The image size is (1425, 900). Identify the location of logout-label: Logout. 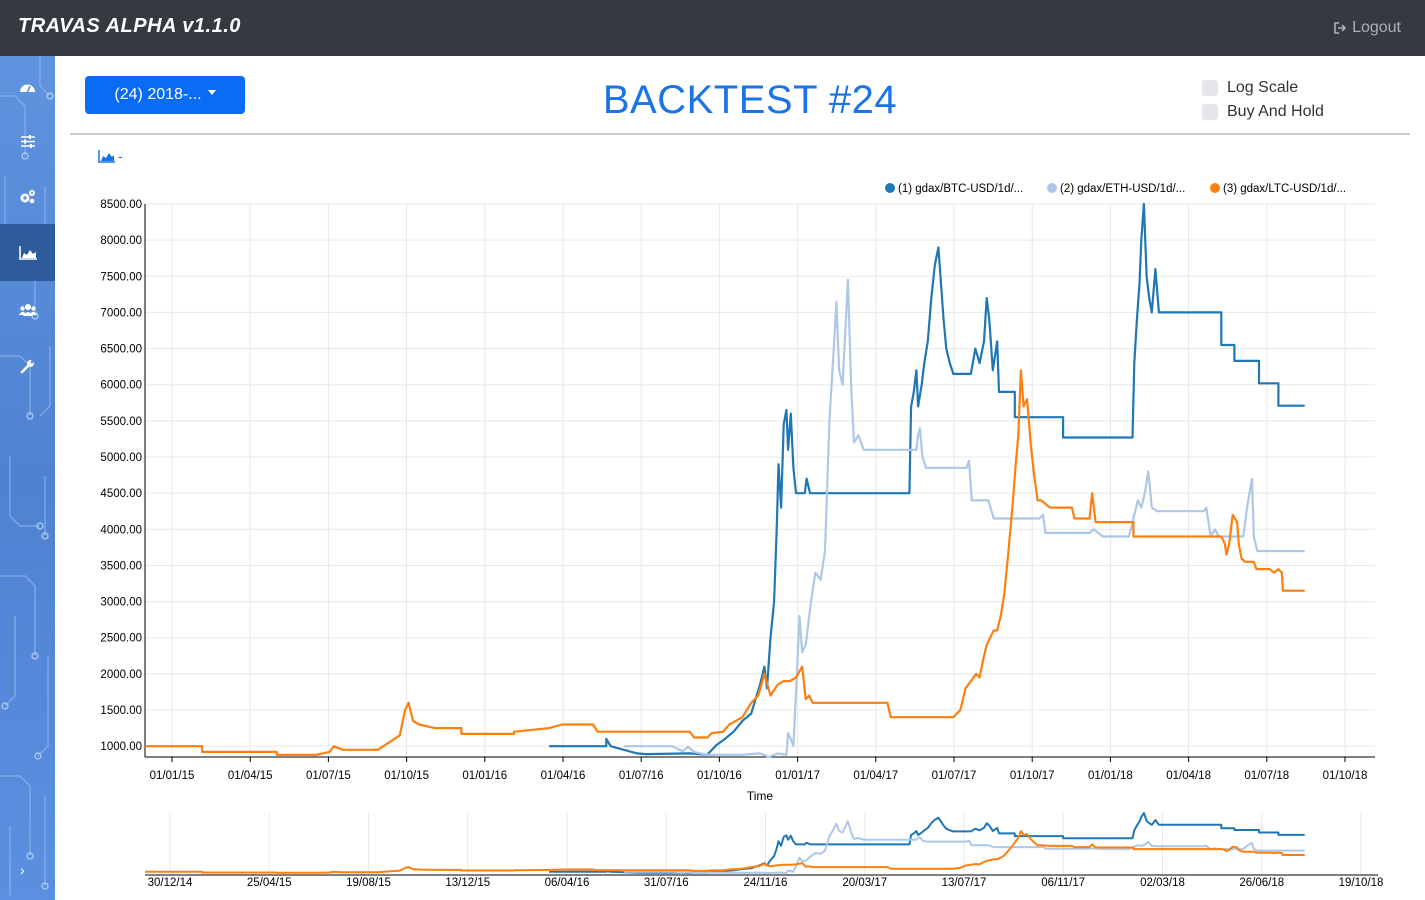
(1376, 27).